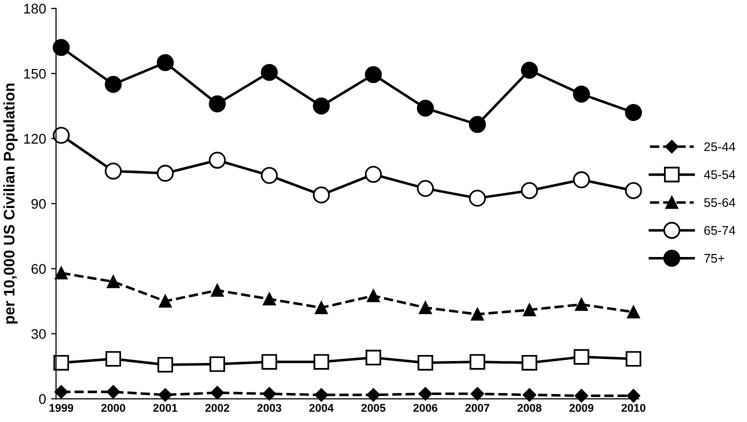 The height and width of the screenshot is (422, 747). I want to click on legend-label: 75+, so click(714, 258).